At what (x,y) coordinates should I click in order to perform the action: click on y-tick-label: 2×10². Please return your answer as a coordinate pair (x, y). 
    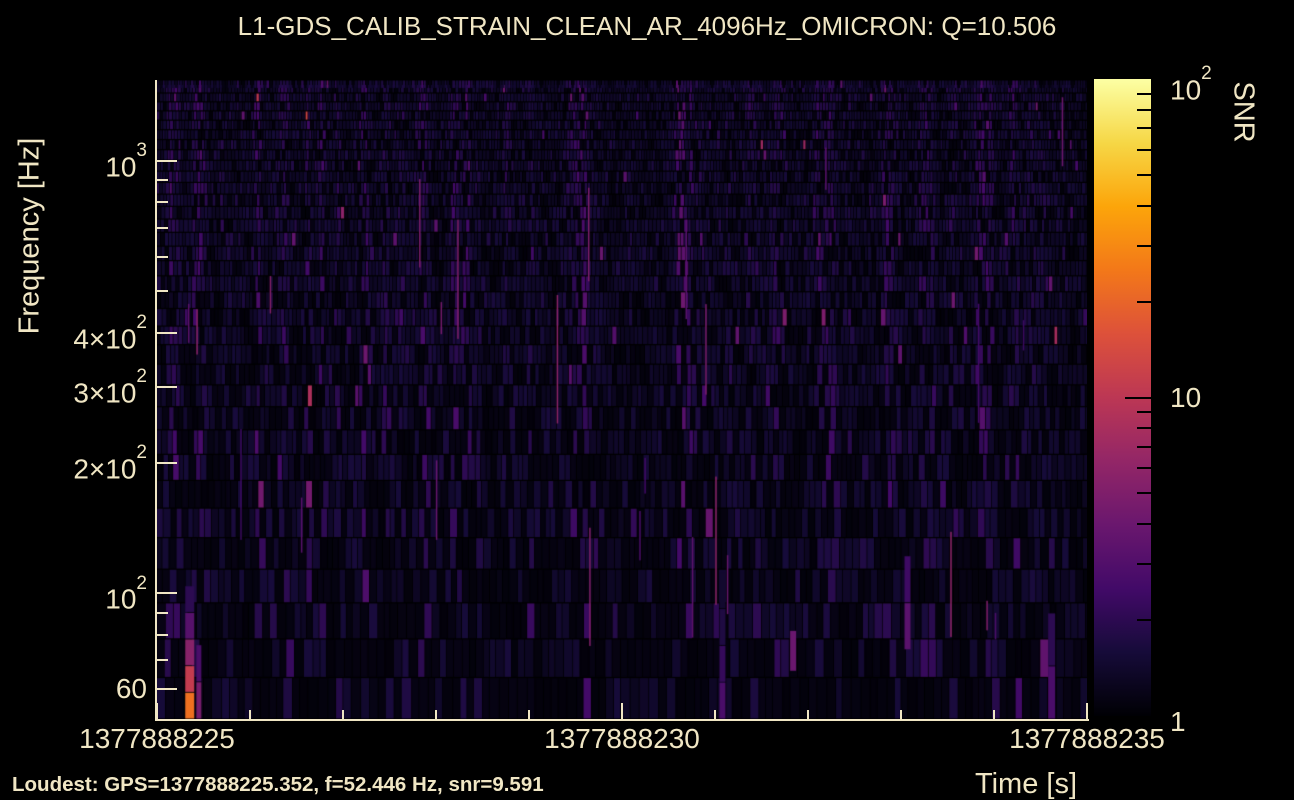
    Looking at the image, I should click on (110, 463).